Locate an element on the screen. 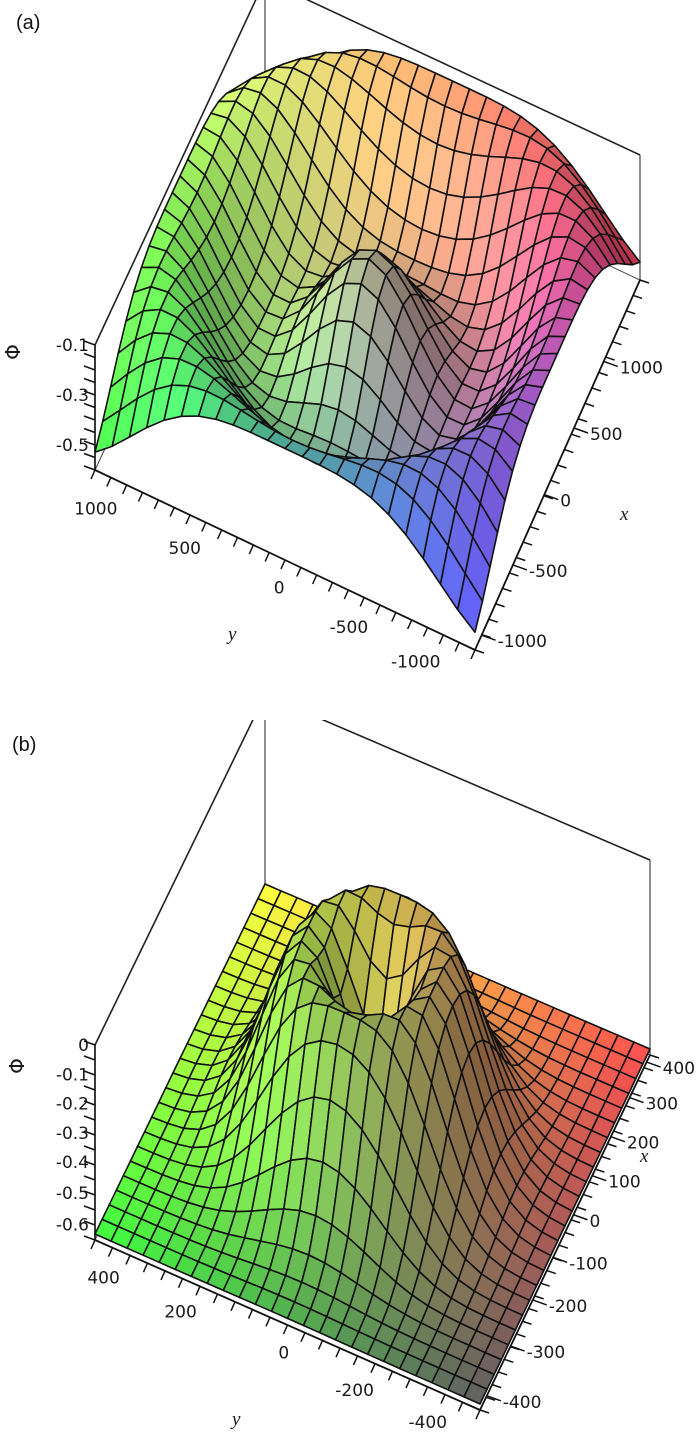 This screenshot has width=700, height=1433. x-tick-label: -400 is located at coordinates (522, 1403).